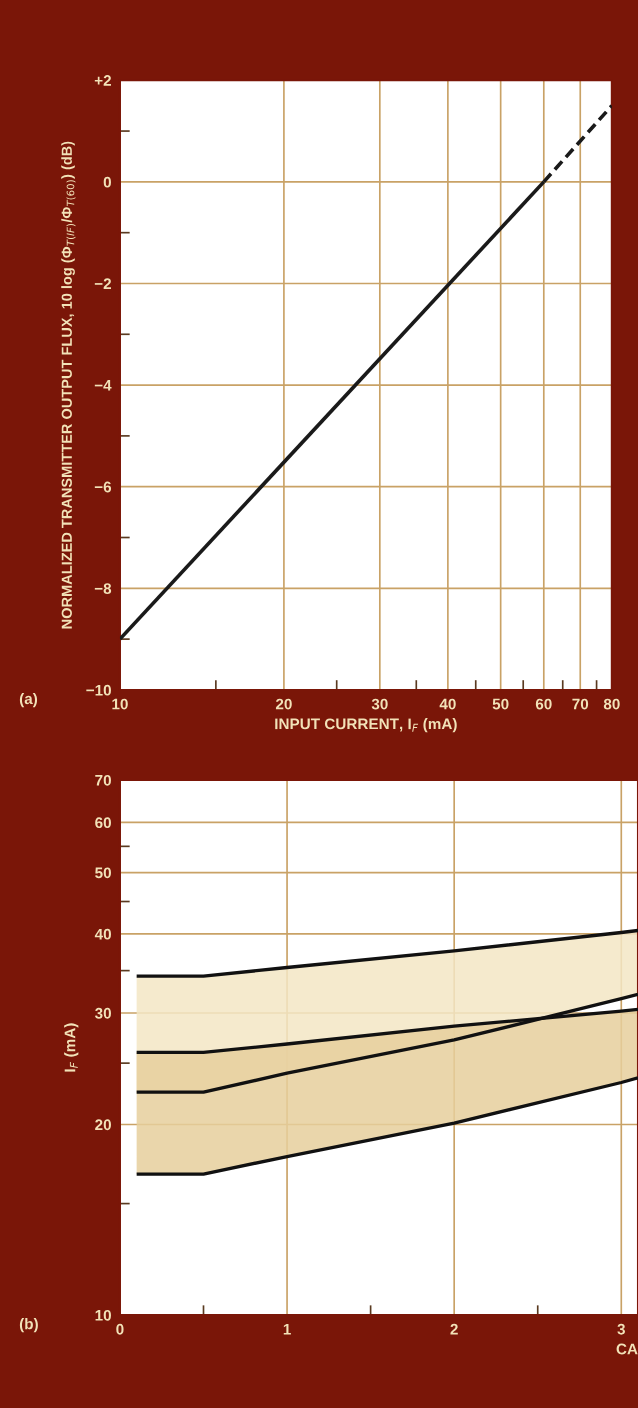 The width and height of the screenshot is (638, 1408). I want to click on y-tick-label: 20, so click(103, 1125).